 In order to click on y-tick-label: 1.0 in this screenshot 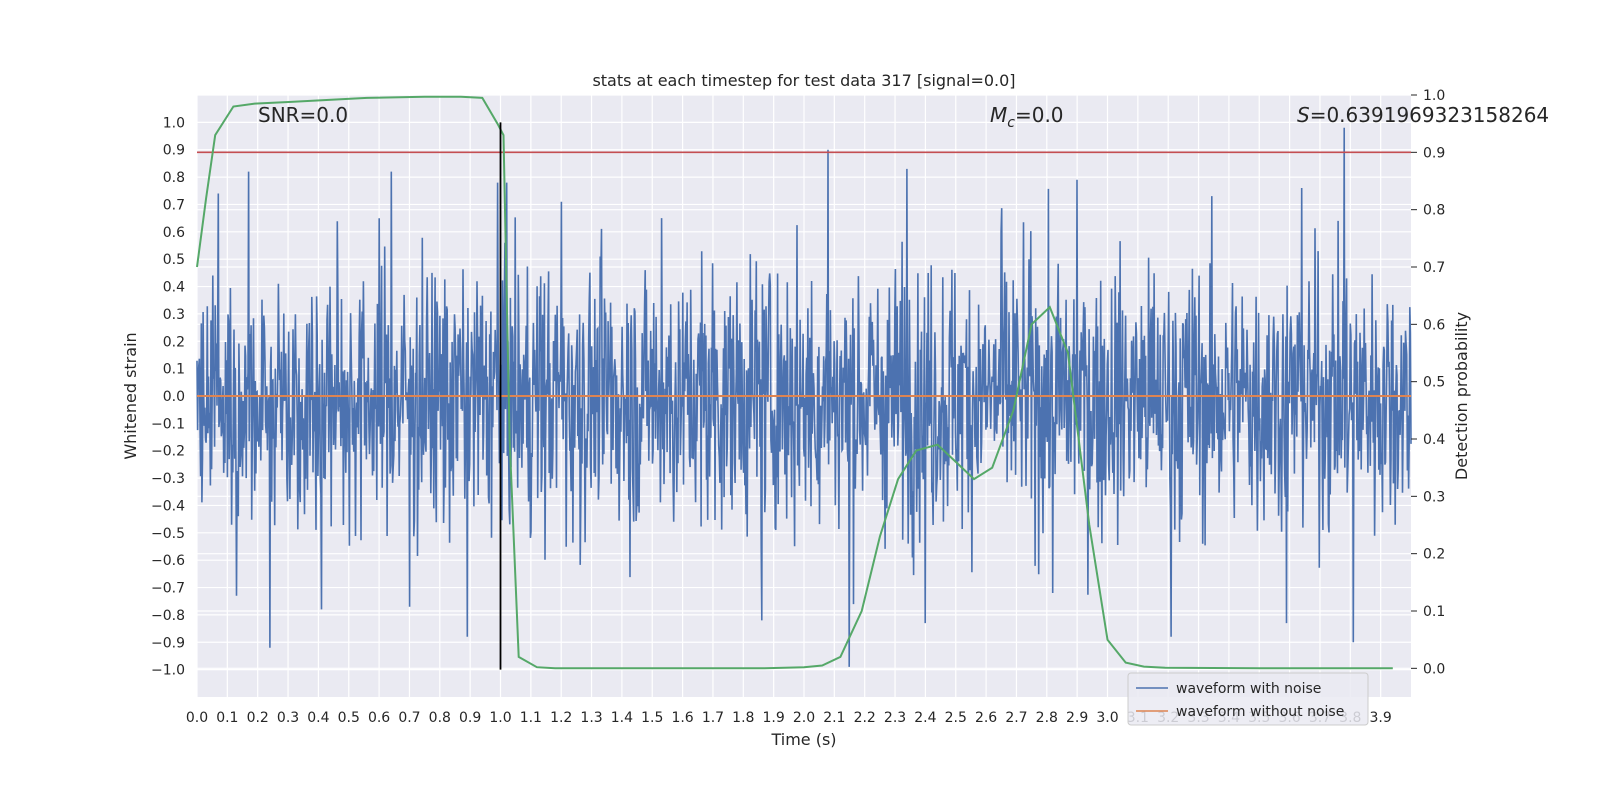, I will do `click(174, 123)`.